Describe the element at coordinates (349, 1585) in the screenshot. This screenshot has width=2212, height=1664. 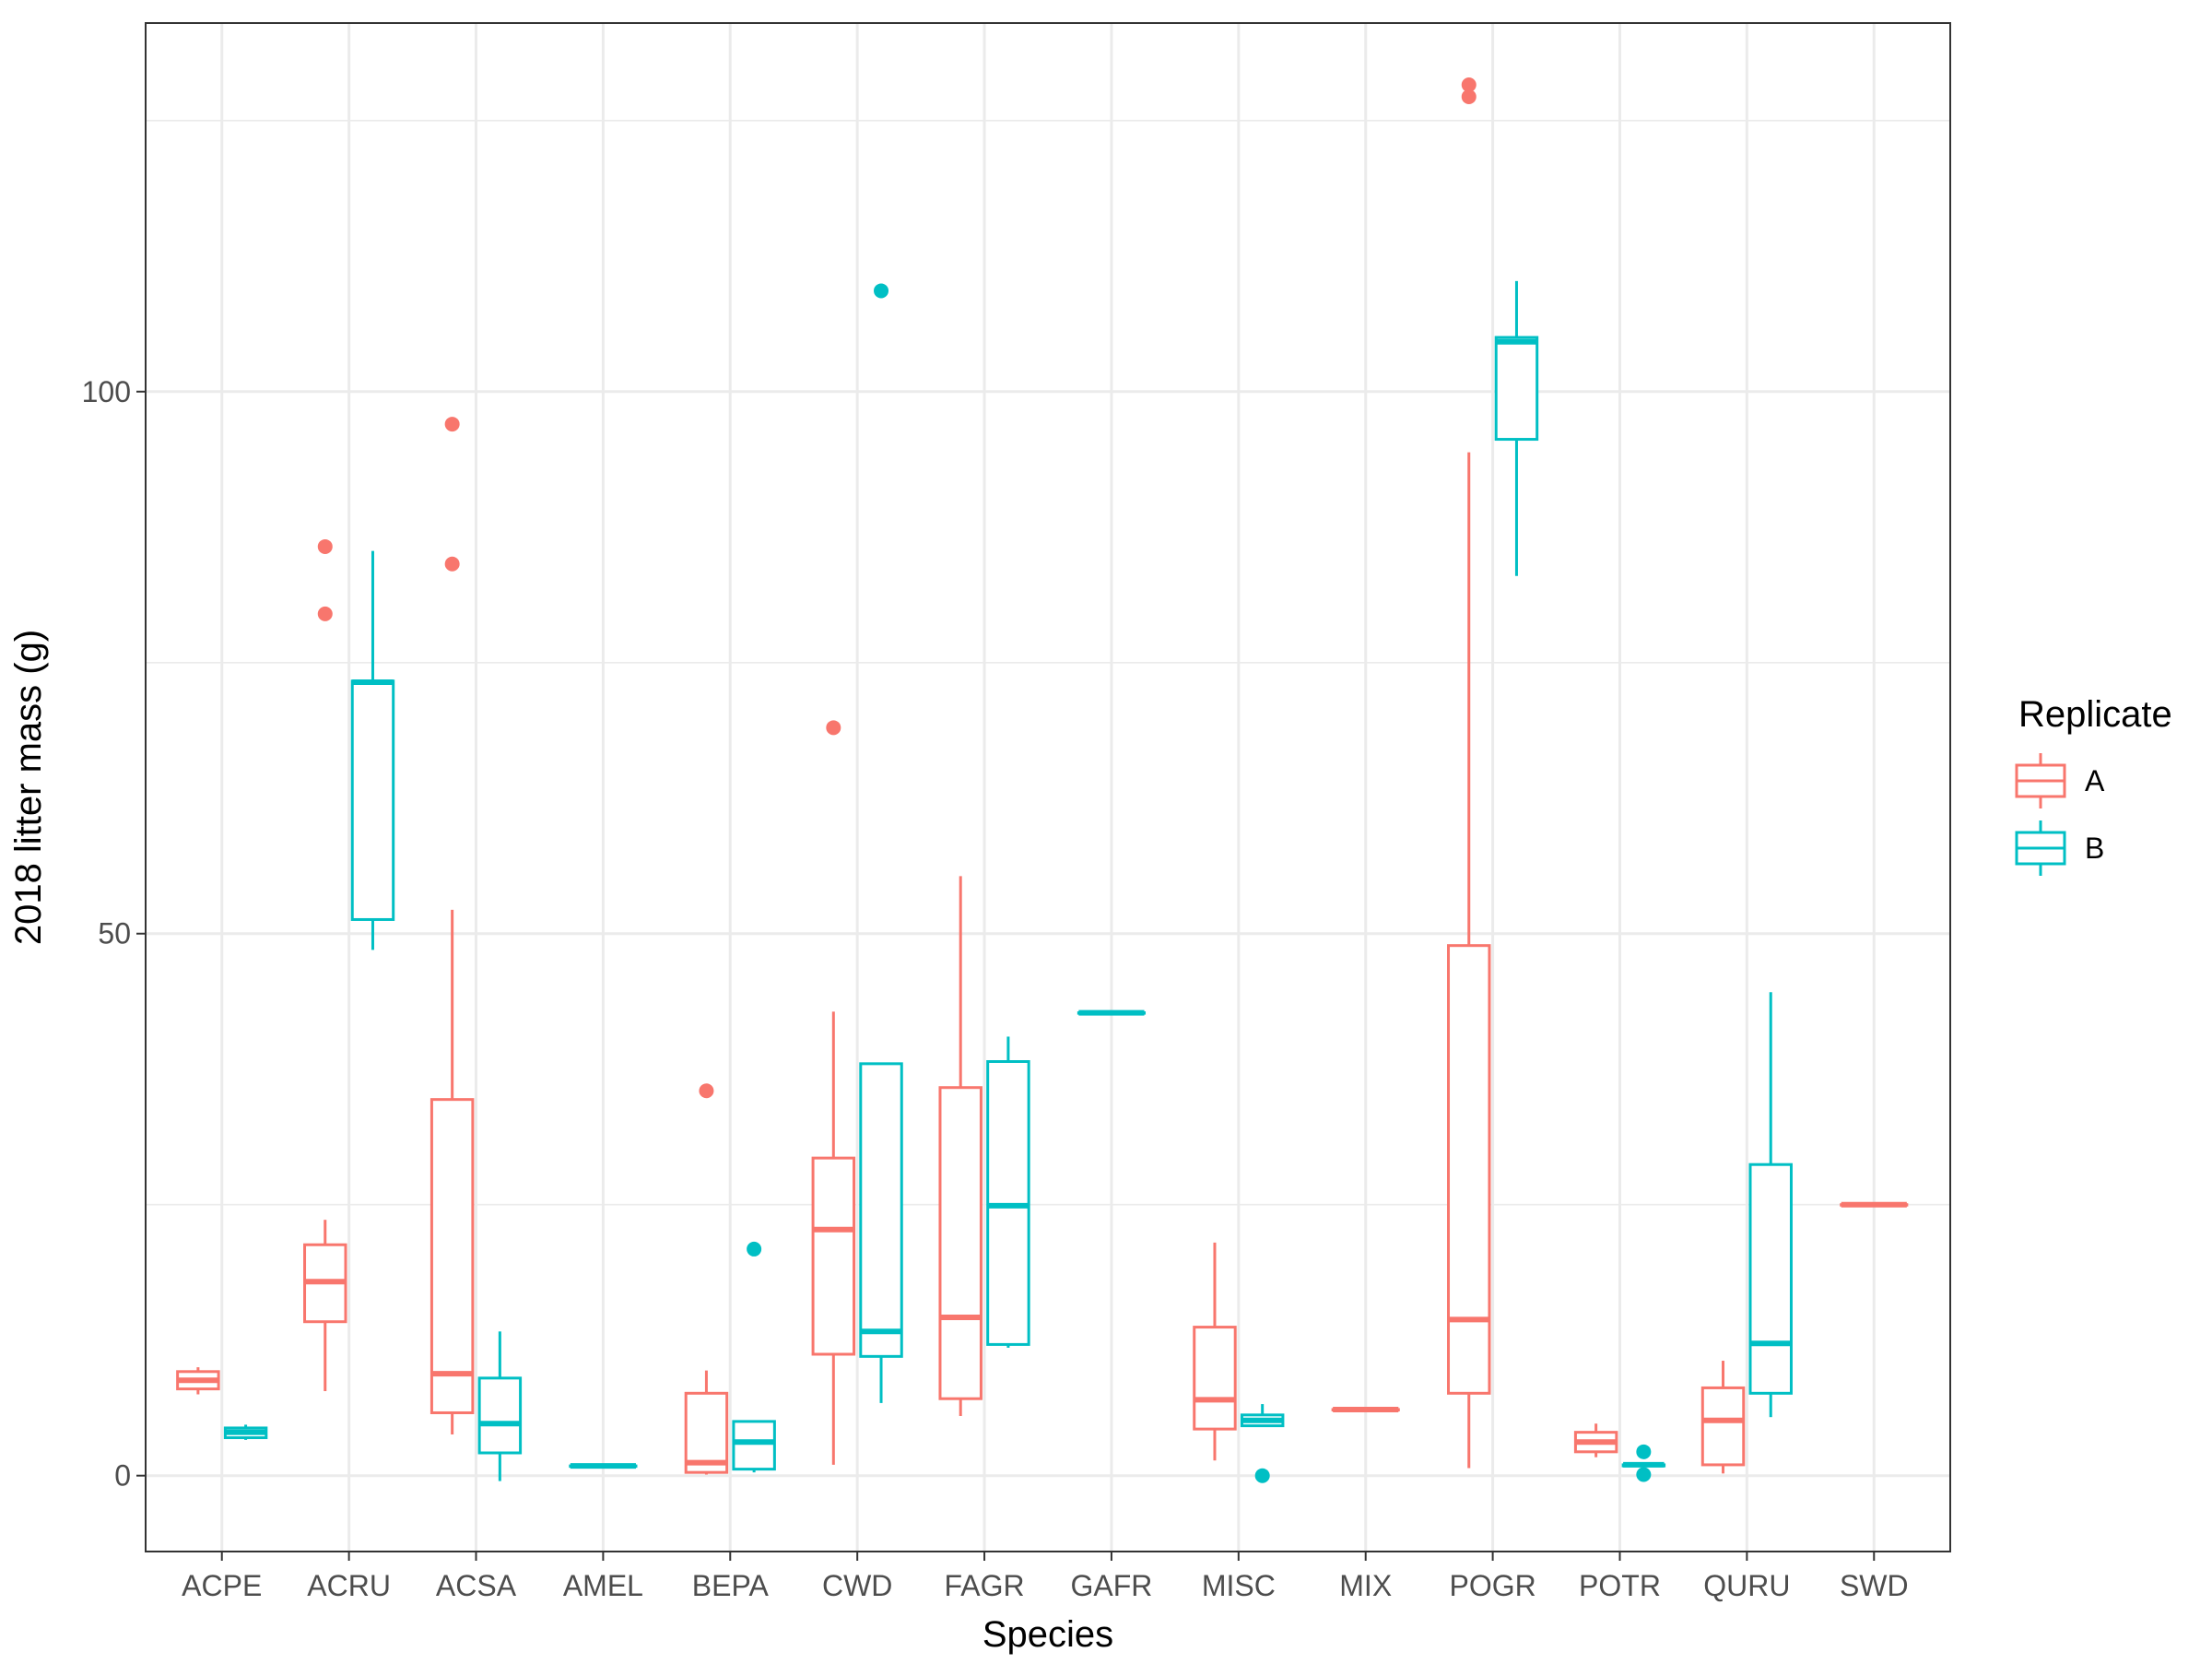
I see `x-tick-label: ACRU` at that location.